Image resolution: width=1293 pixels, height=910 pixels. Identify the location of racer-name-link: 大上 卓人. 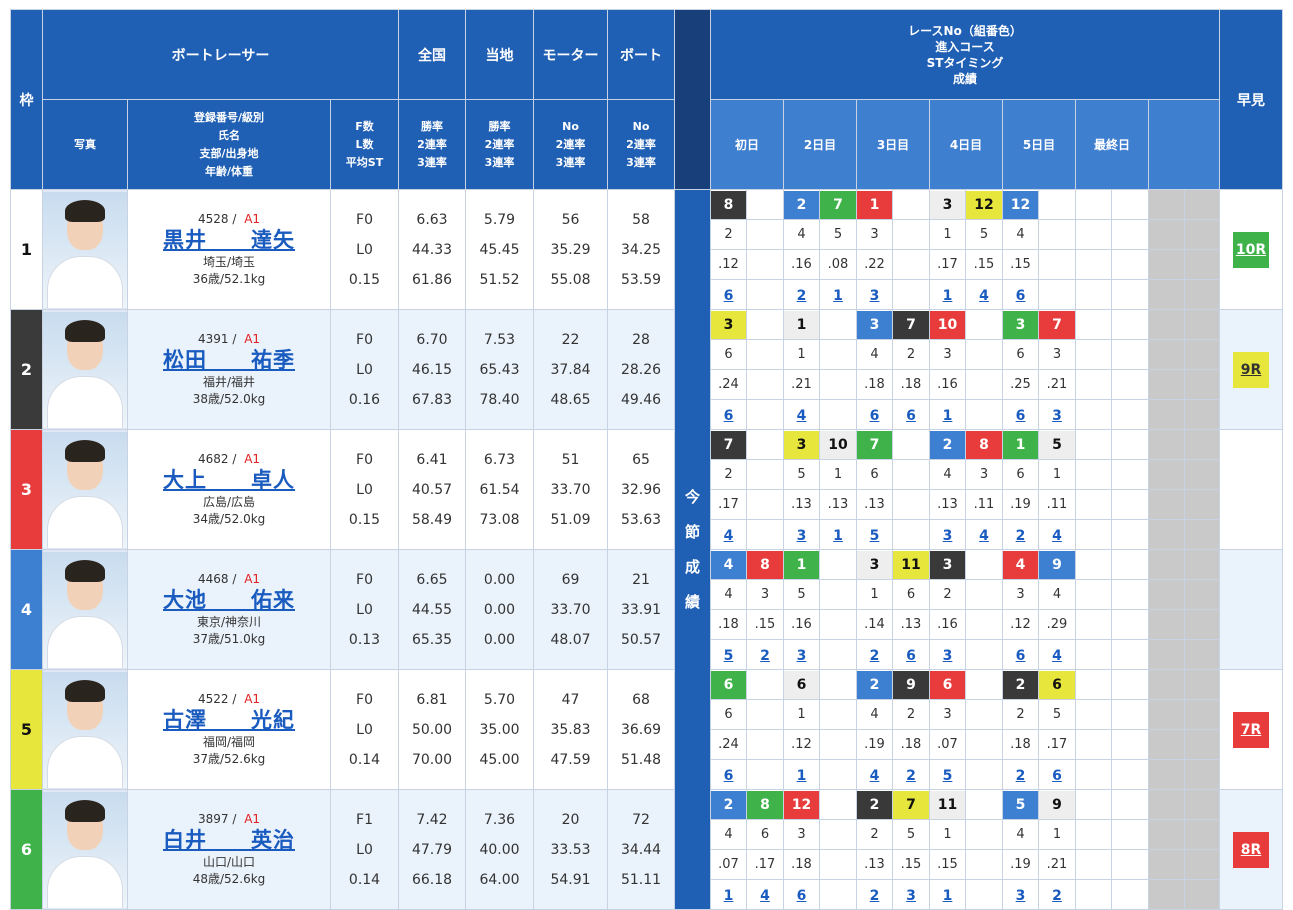
(229, 479).